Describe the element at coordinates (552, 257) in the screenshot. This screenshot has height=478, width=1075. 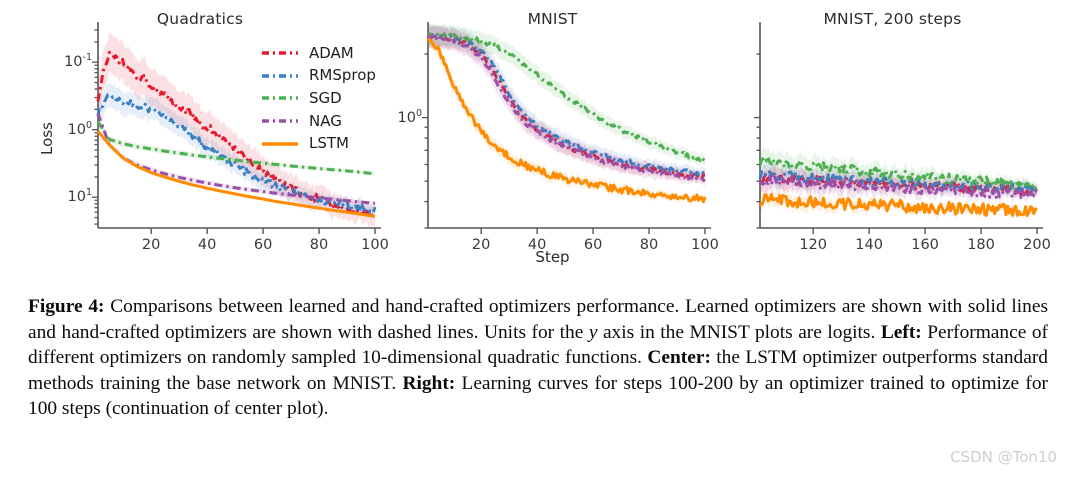
I see `x-axis-title-step: Step` at that location.